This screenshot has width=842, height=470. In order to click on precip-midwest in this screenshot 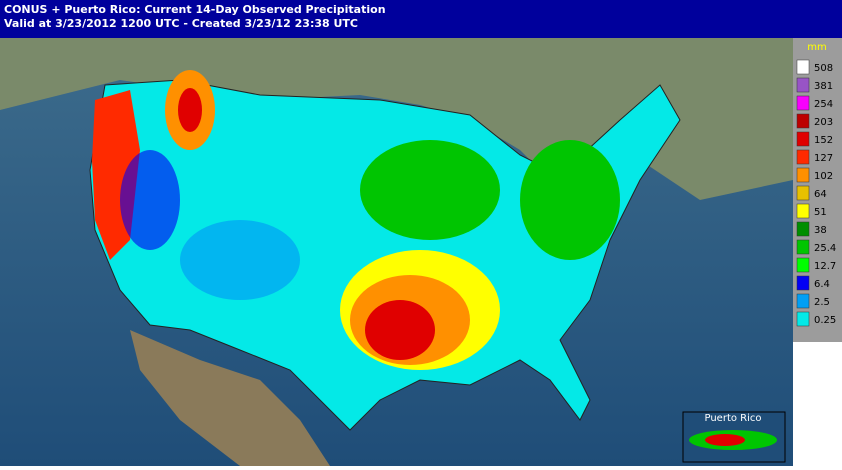, I will do `click(430, 190)`.